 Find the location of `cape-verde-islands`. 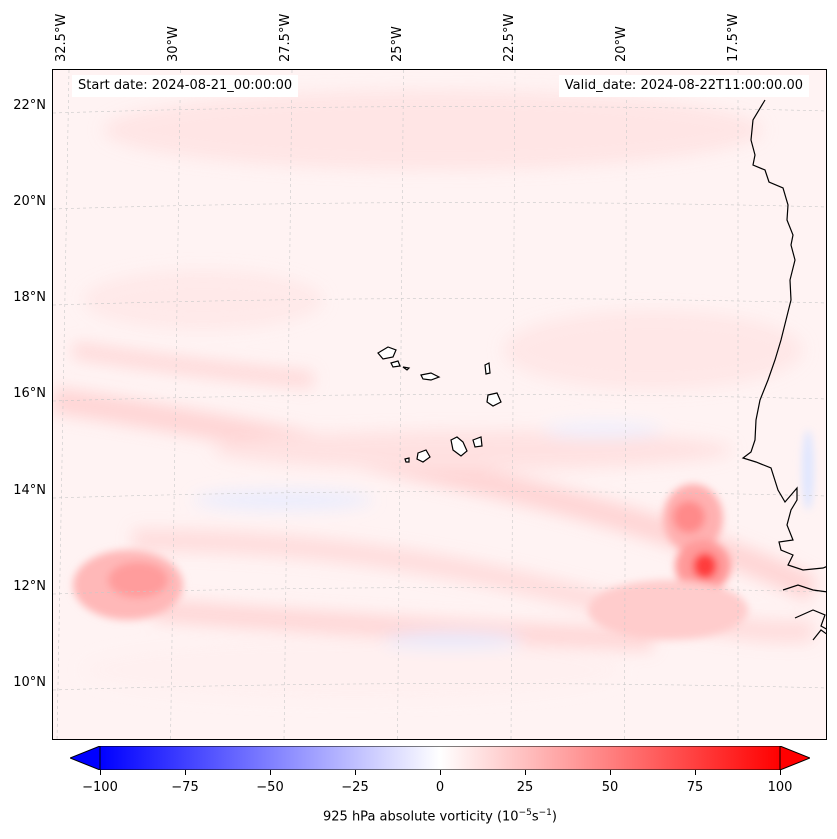

cape-verde-islands is located at coordinates (439, 404).